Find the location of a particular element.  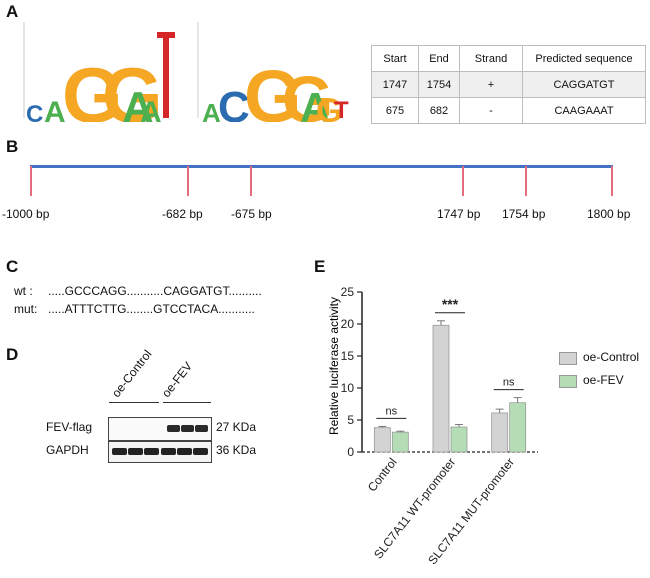

tick-label: 1747 bp is located at coordinates (459, 214).